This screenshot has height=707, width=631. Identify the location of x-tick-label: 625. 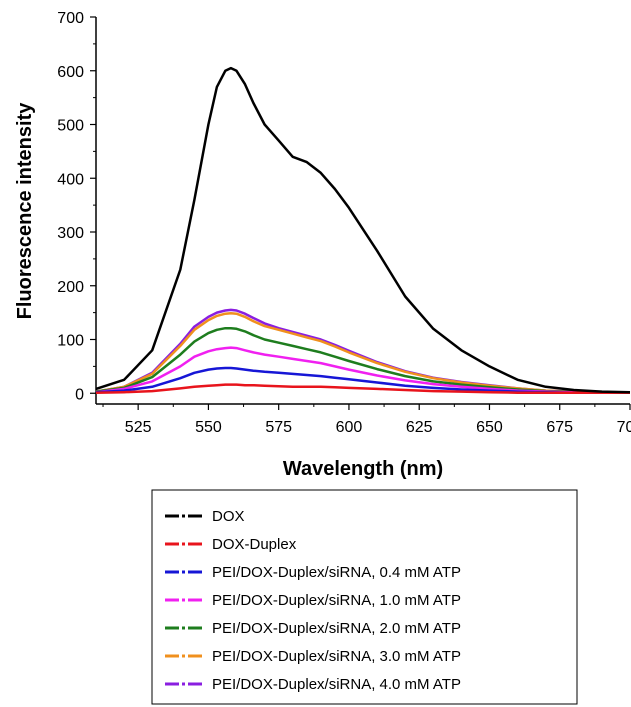
(419, 427).